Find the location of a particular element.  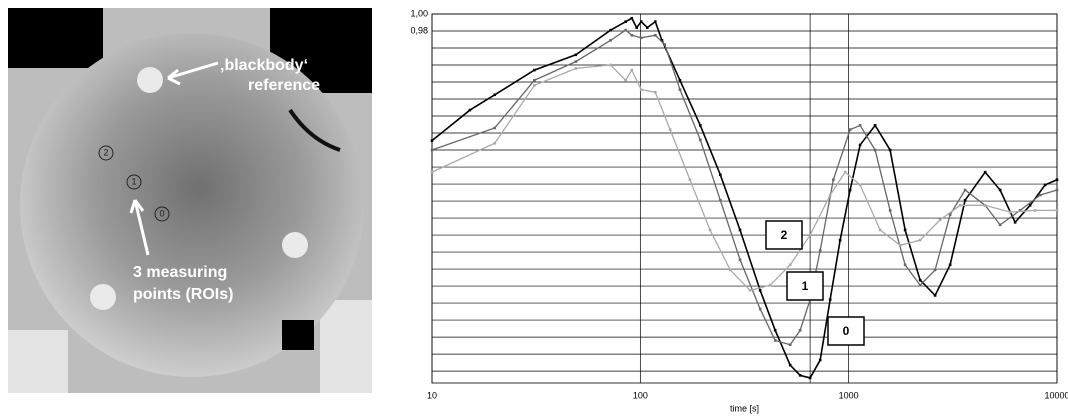

x-tick-label: 100 is located at coordinates (640, 395).